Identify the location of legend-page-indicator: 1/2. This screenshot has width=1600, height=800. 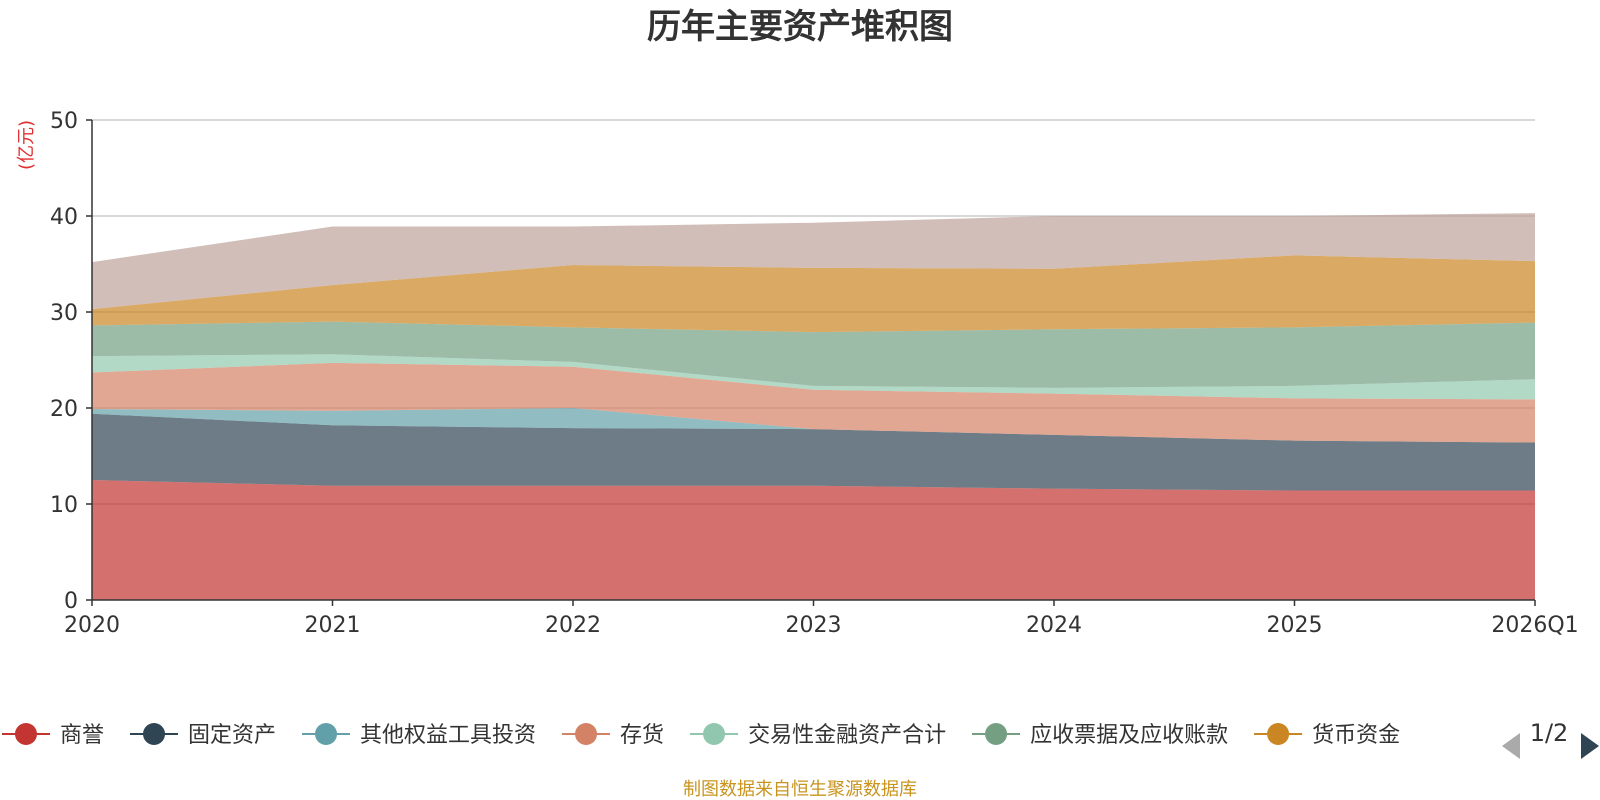
(1549, 733).